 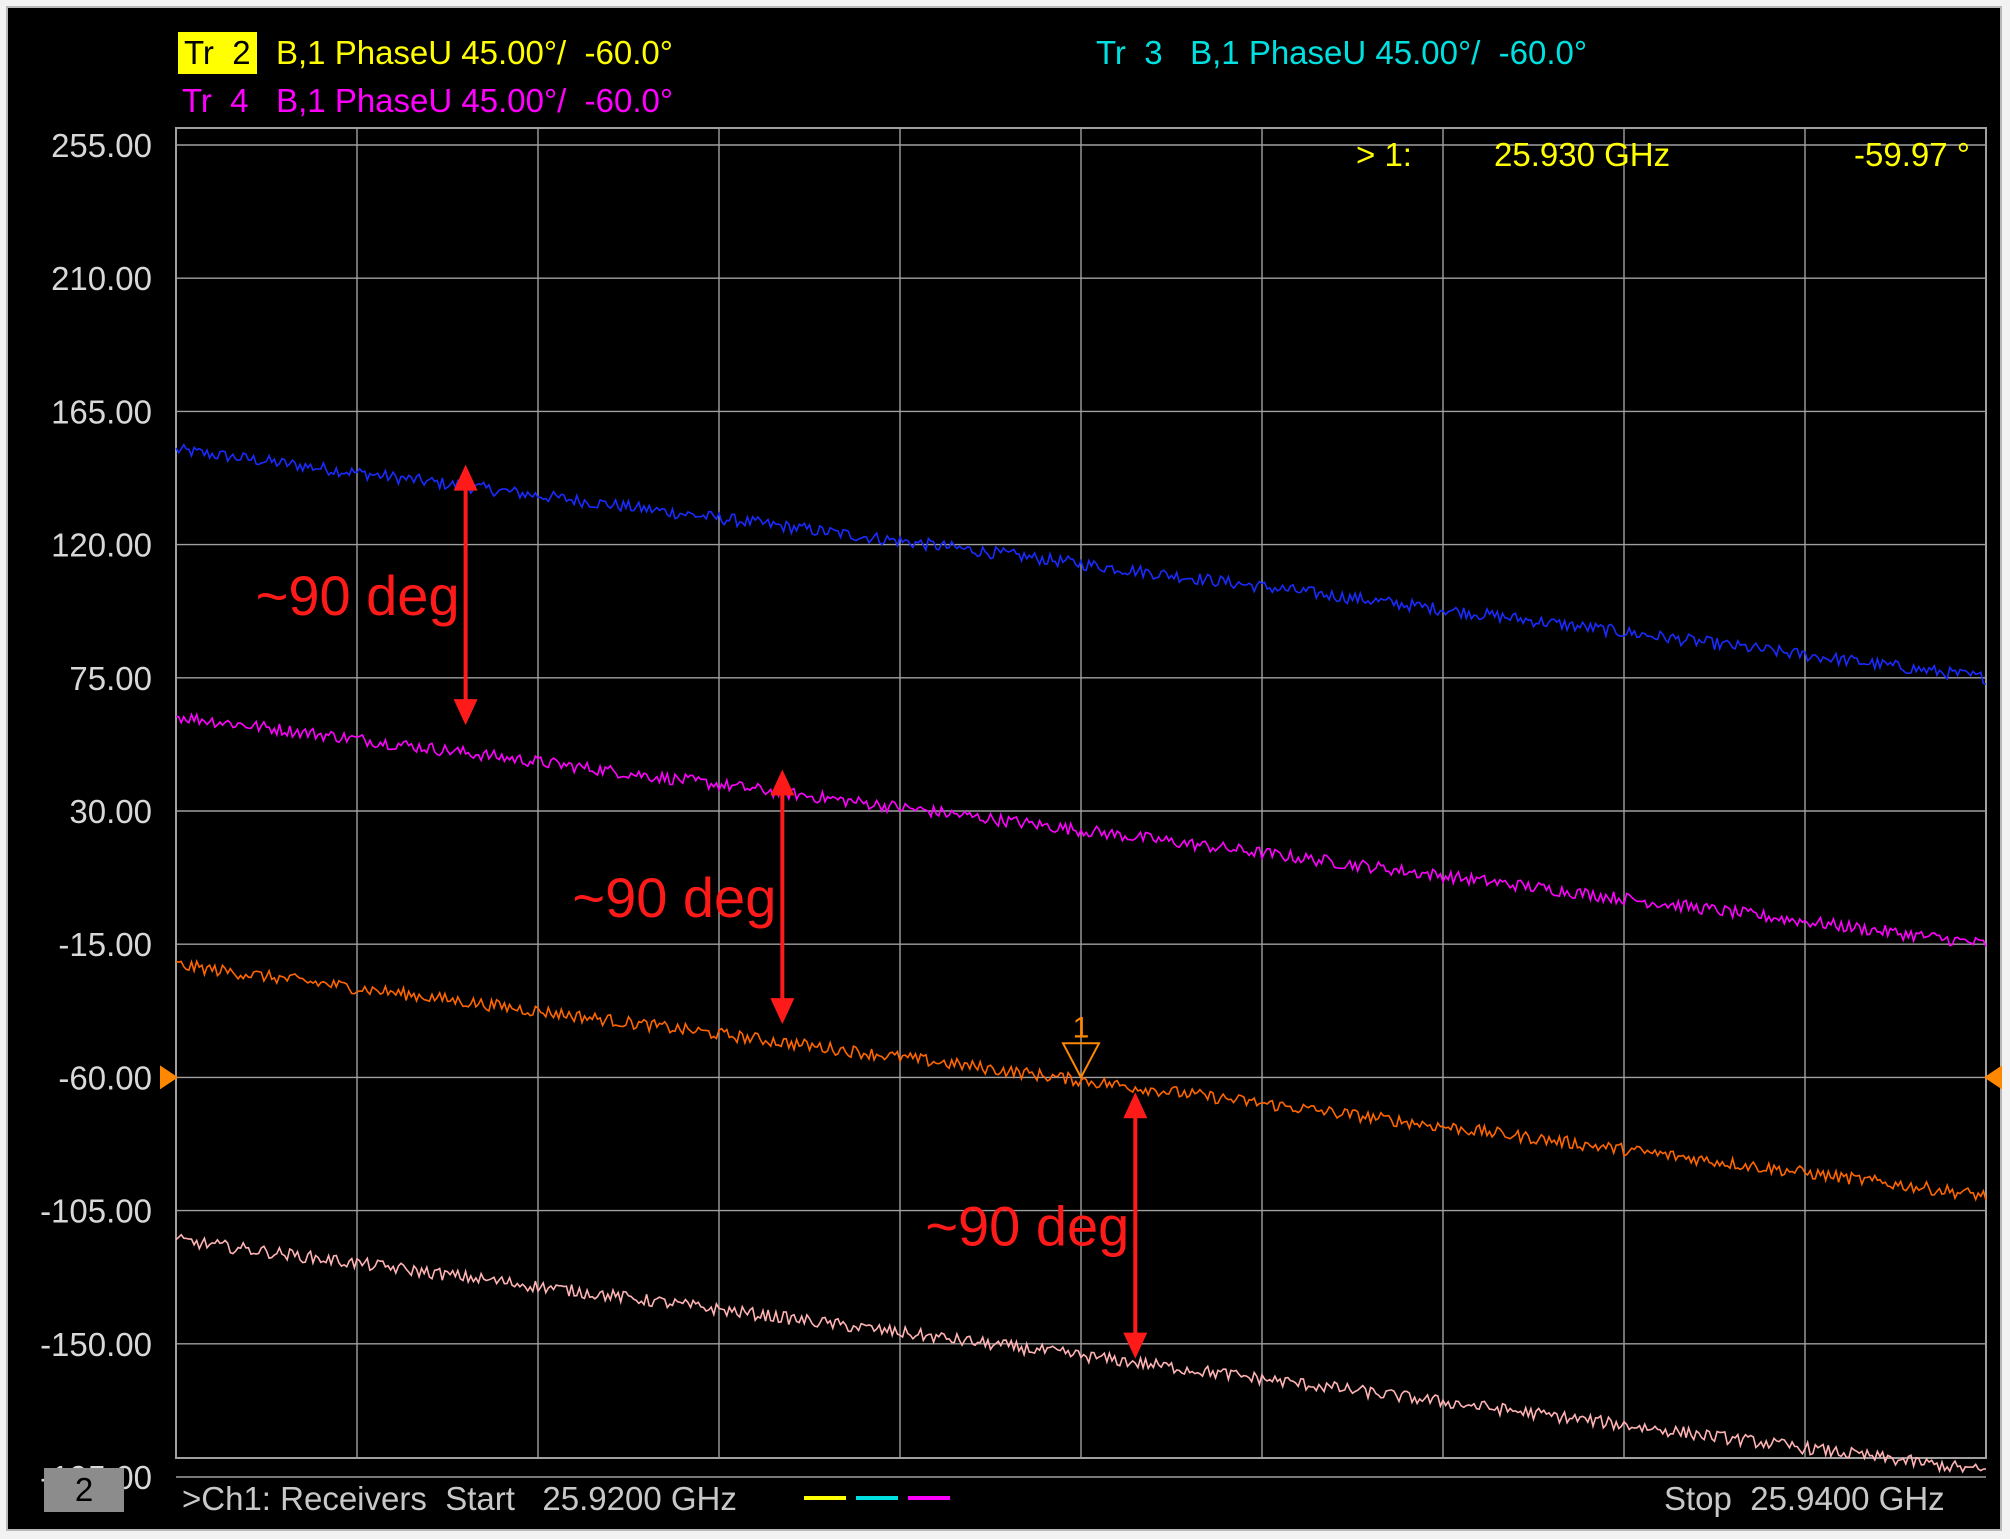 What do you see at coordinates (96, 1211) in the screenshot?
I see `y-tick-label: -105.00` at bounding box center [96, 1211].